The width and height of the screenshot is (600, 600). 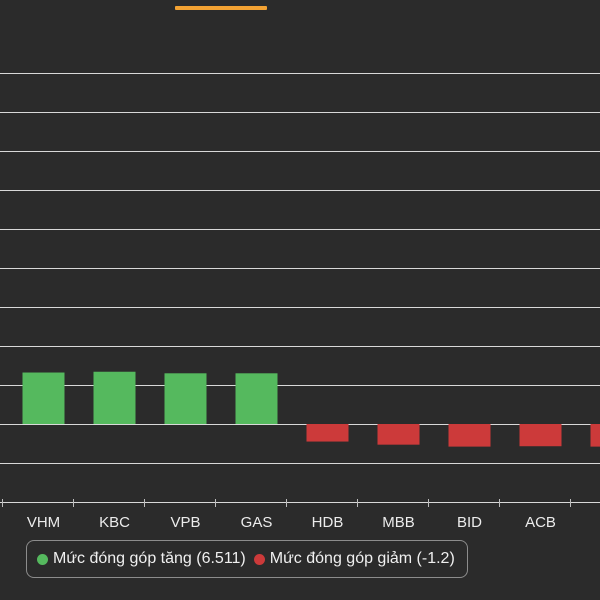 What do you see at coordinates (595, 435) in the screenshot?
I see `bar-bc` at bounding box center [595, 435].